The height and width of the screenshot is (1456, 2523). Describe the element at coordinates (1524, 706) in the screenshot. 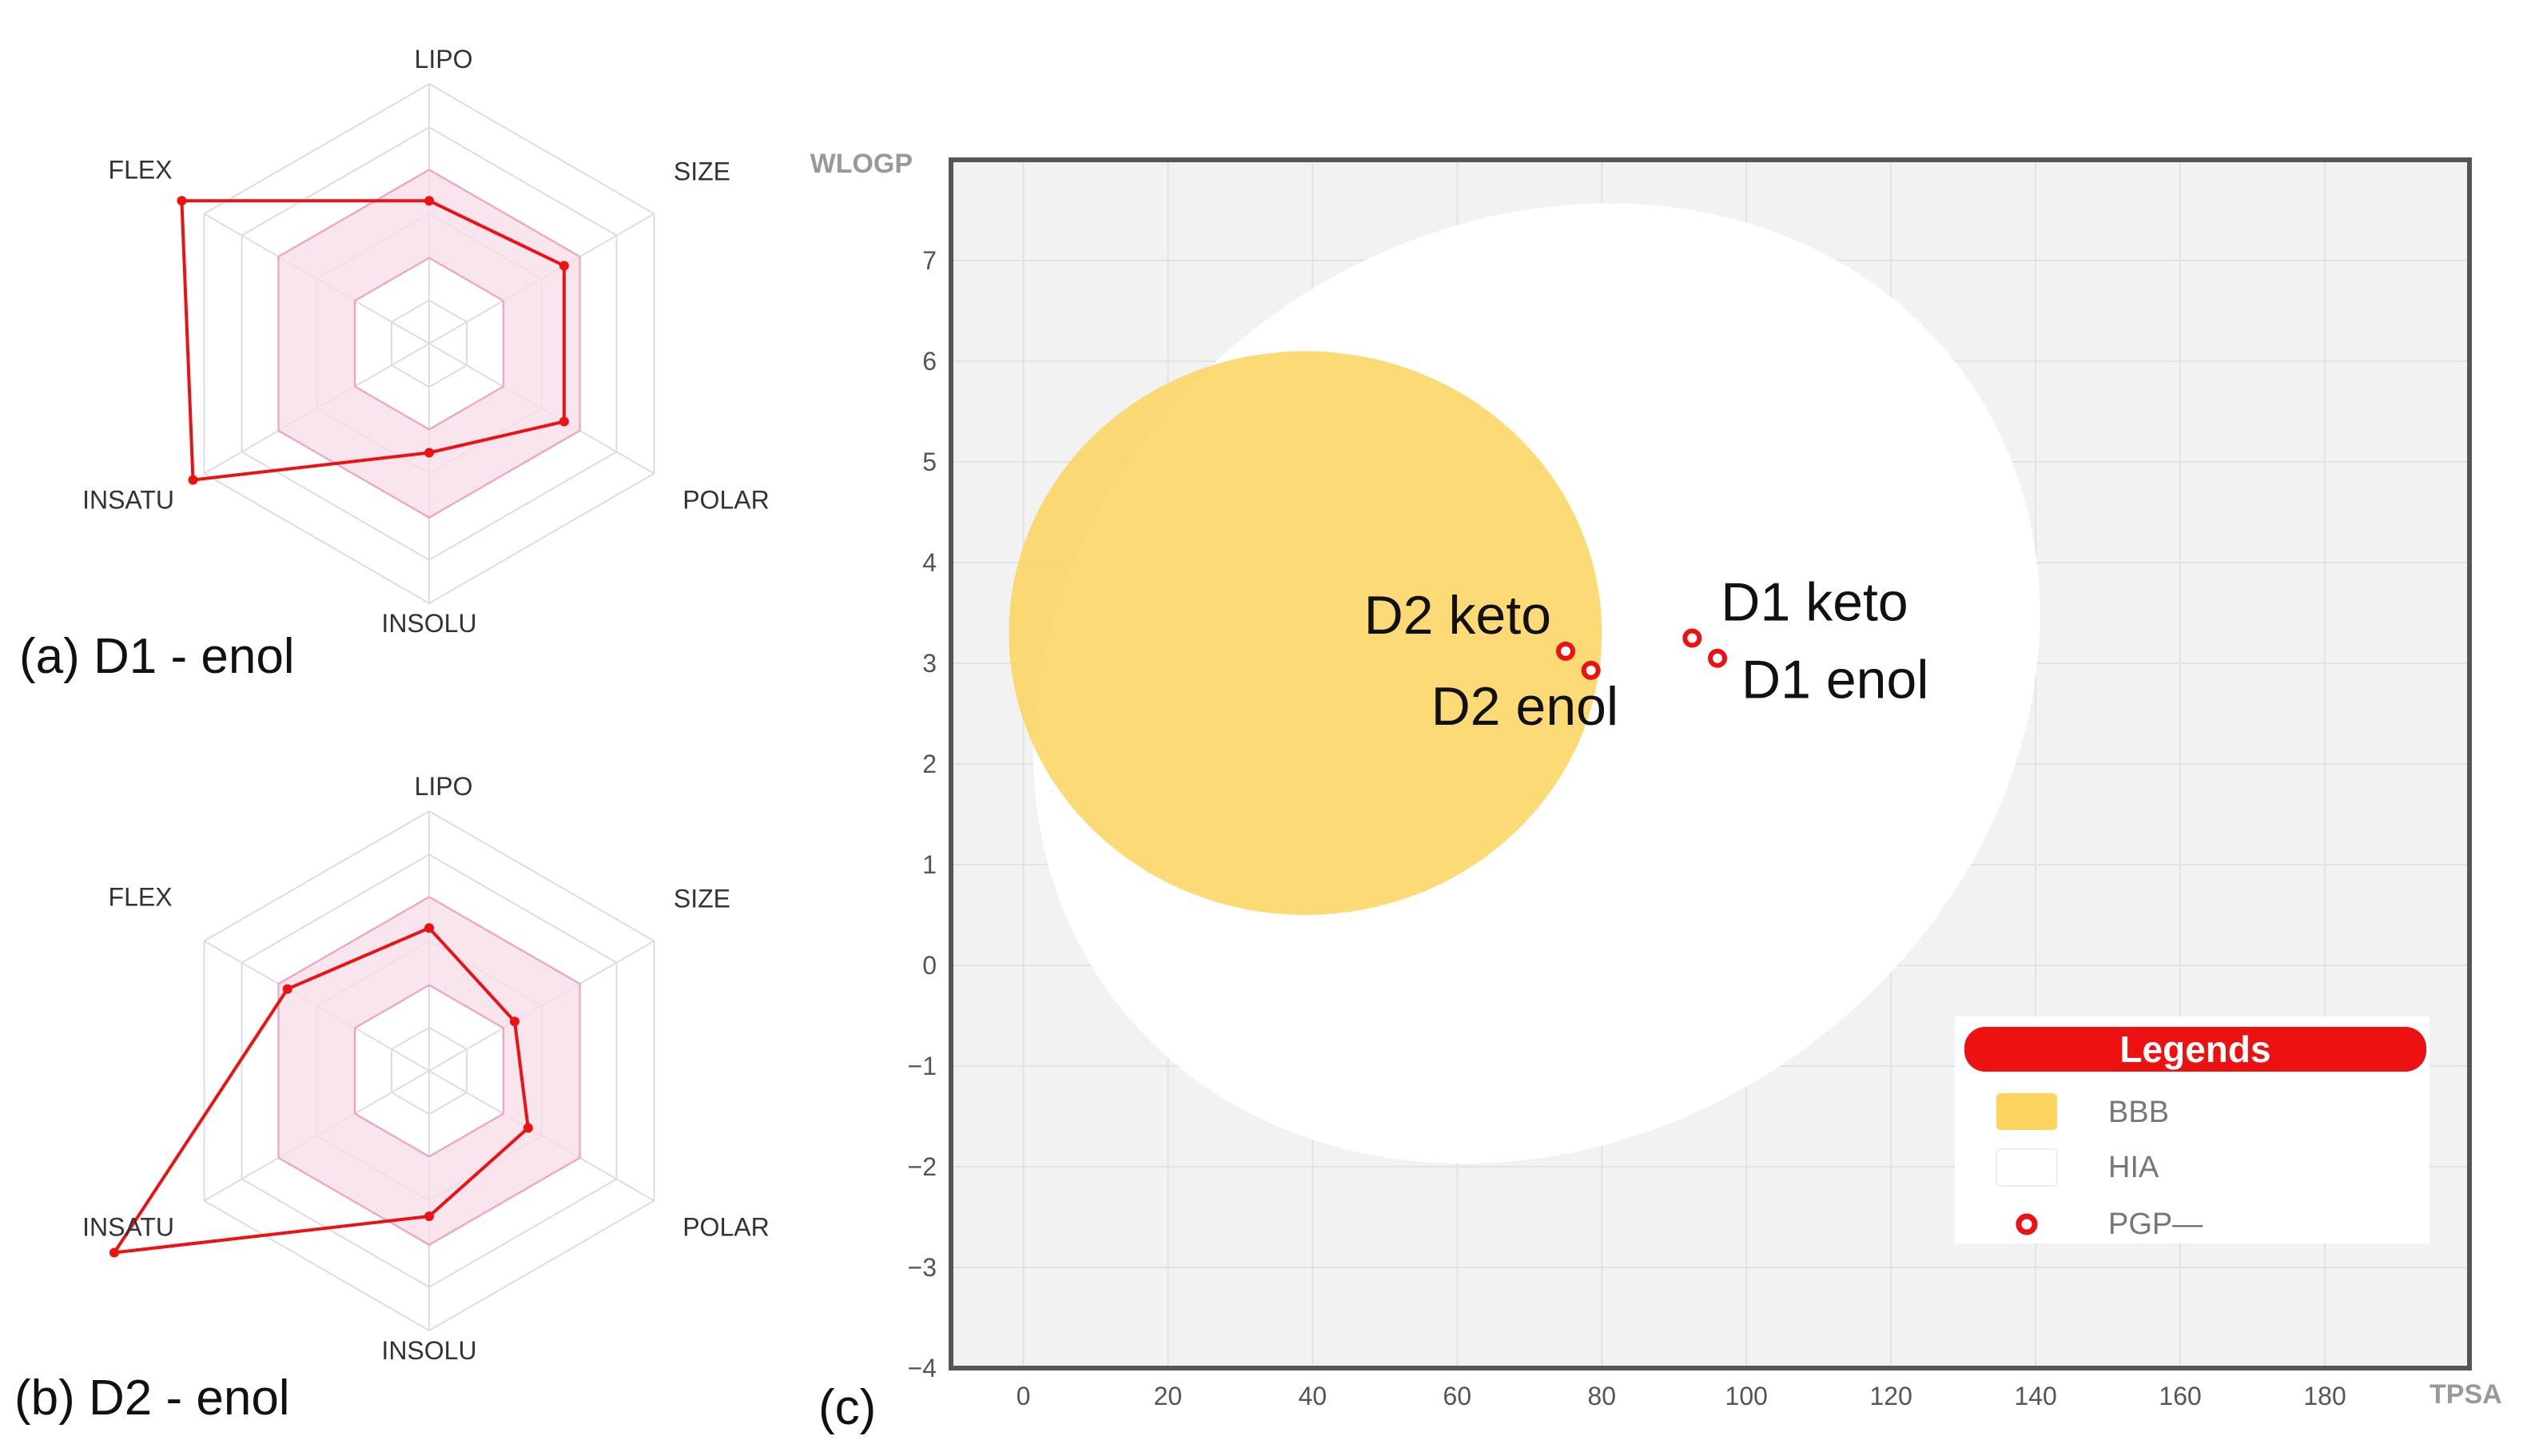

I see `point-label-d2-enol: D2 enol` at that location.